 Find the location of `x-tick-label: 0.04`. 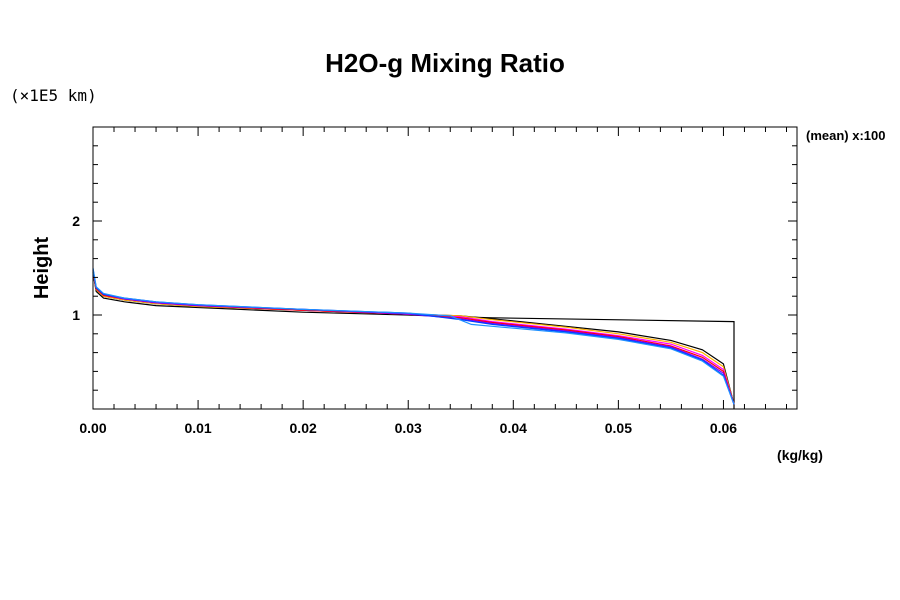

x-tick-label: 0.04 is located at coordinates (513, 428).